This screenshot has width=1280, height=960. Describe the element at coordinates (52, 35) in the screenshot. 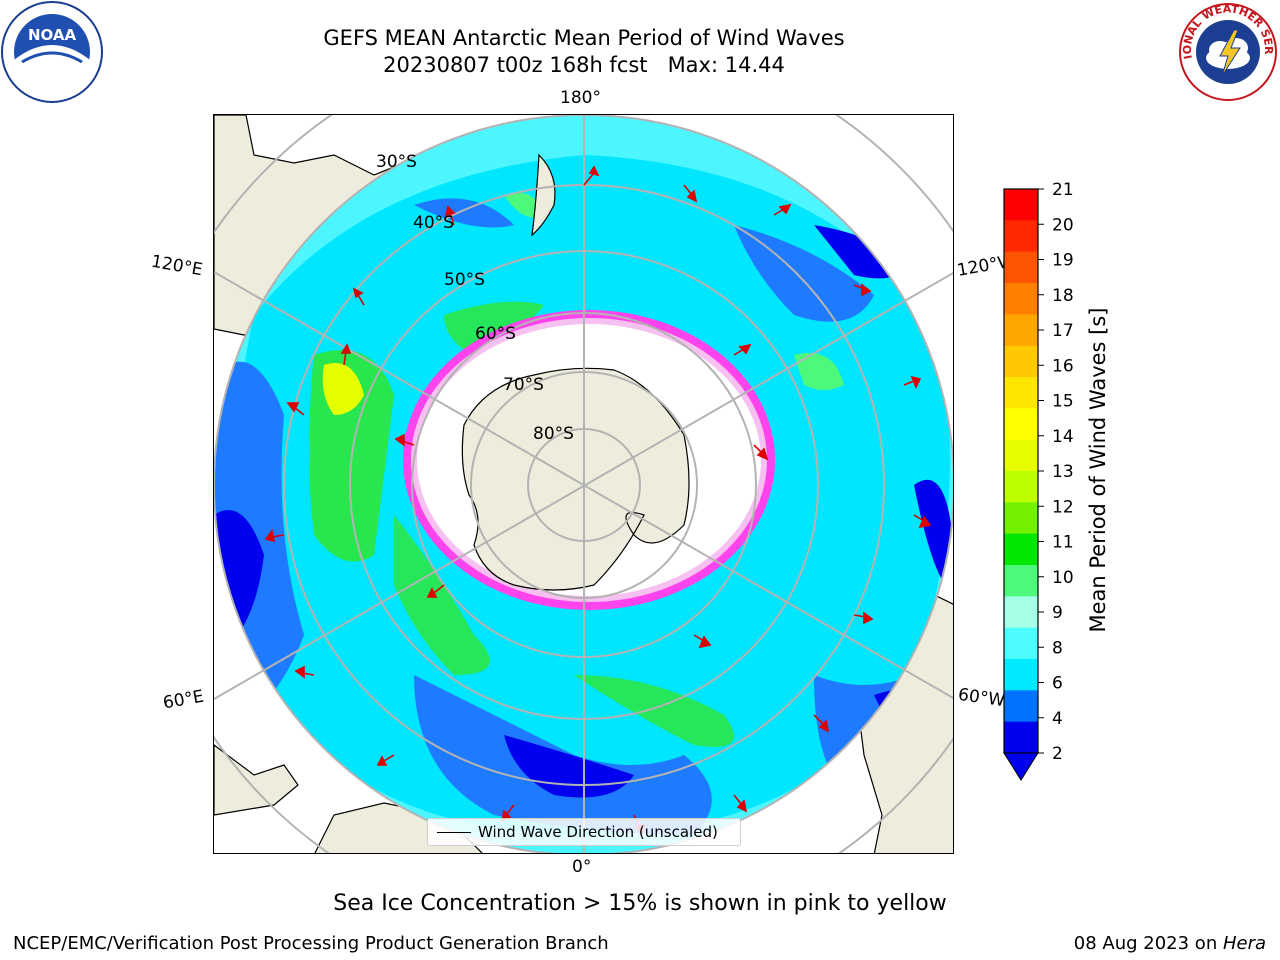

I see `noaa-logo-text: NOAA` at that location.